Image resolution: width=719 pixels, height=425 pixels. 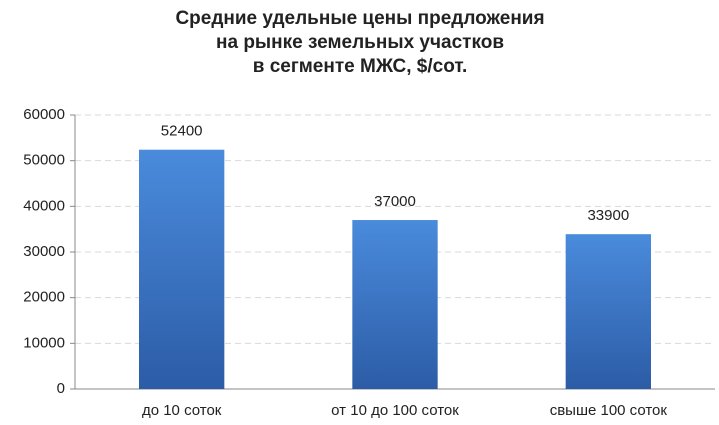 What do you see at coordinates (44, 251) in the screenshot?
I see `y-tick-label: 30000` at bounding box center [44, 251].